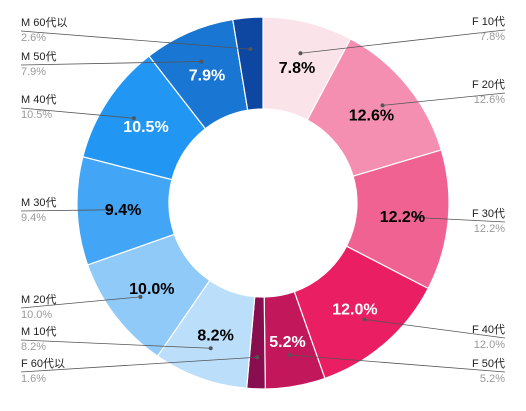  I want to click on slice-value-label-0: 7.8%, so click(297, 68).